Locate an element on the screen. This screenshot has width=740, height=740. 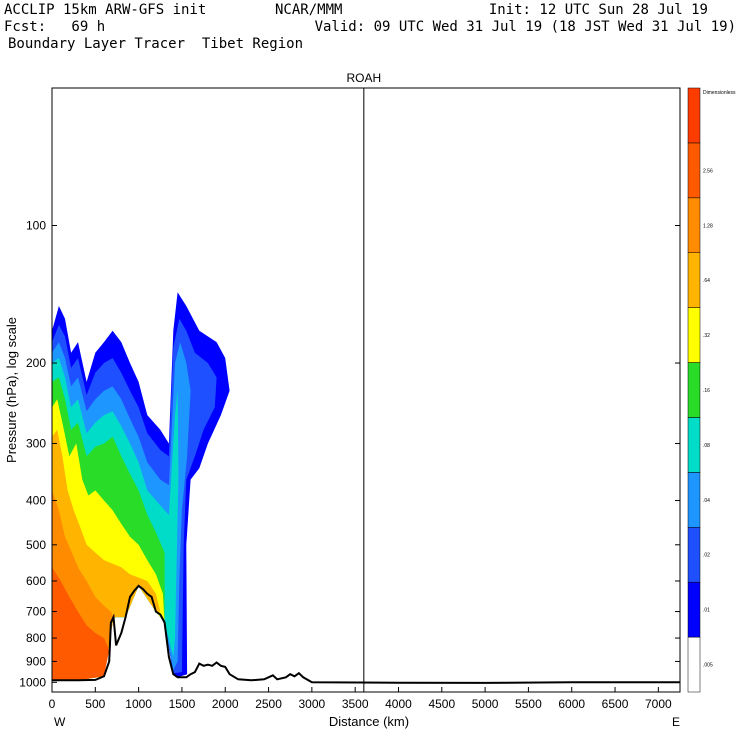
x-tick-label: 4000 is located at coordinates (398, 704).